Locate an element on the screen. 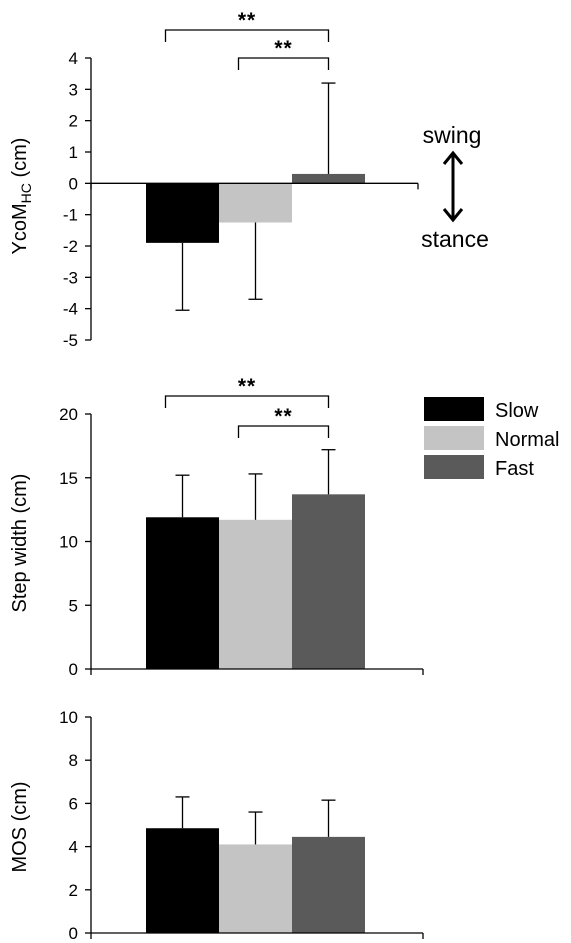 The image size is (571, 943). step-width-error-bar-slow is located at coordinates (182, 496).